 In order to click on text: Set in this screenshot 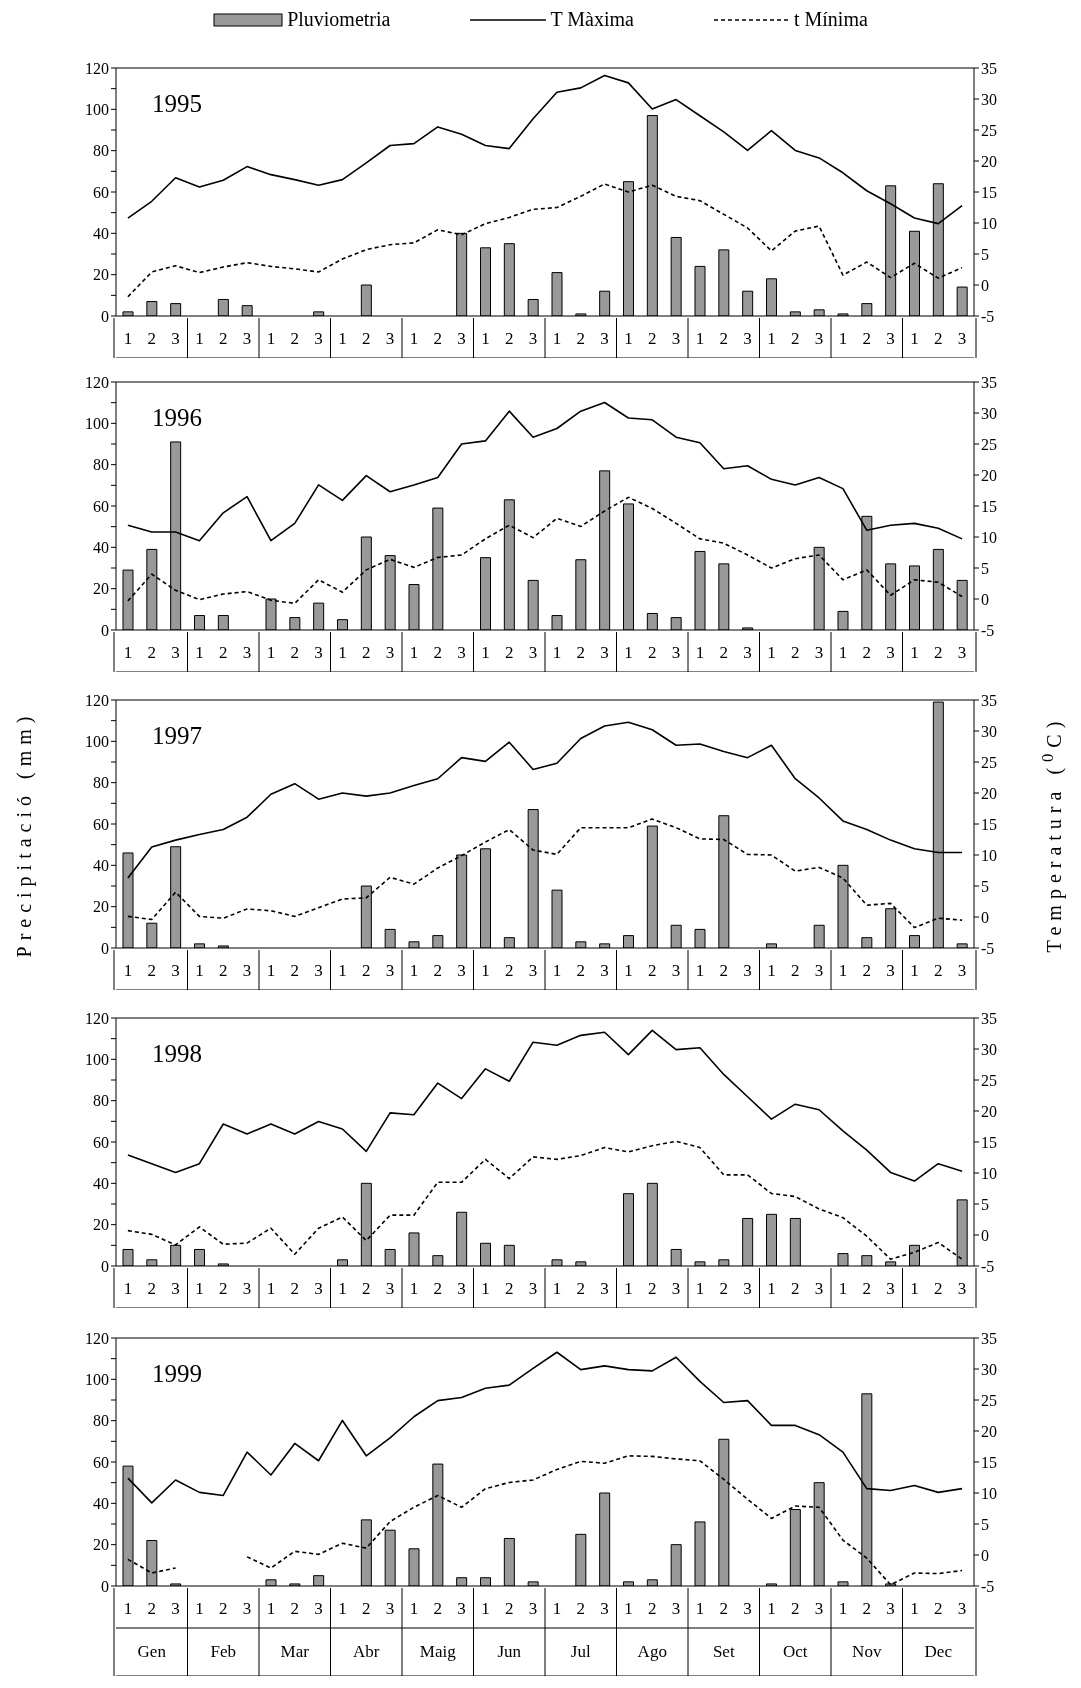, I will do `click(723, 1652)`.